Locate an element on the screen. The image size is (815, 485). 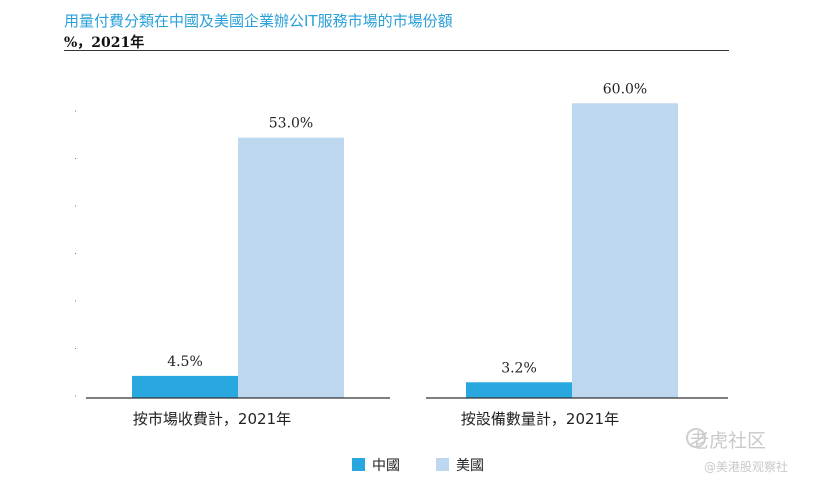
watermark-logo-text: 老虎社区 is located at coordinates (728, 441).